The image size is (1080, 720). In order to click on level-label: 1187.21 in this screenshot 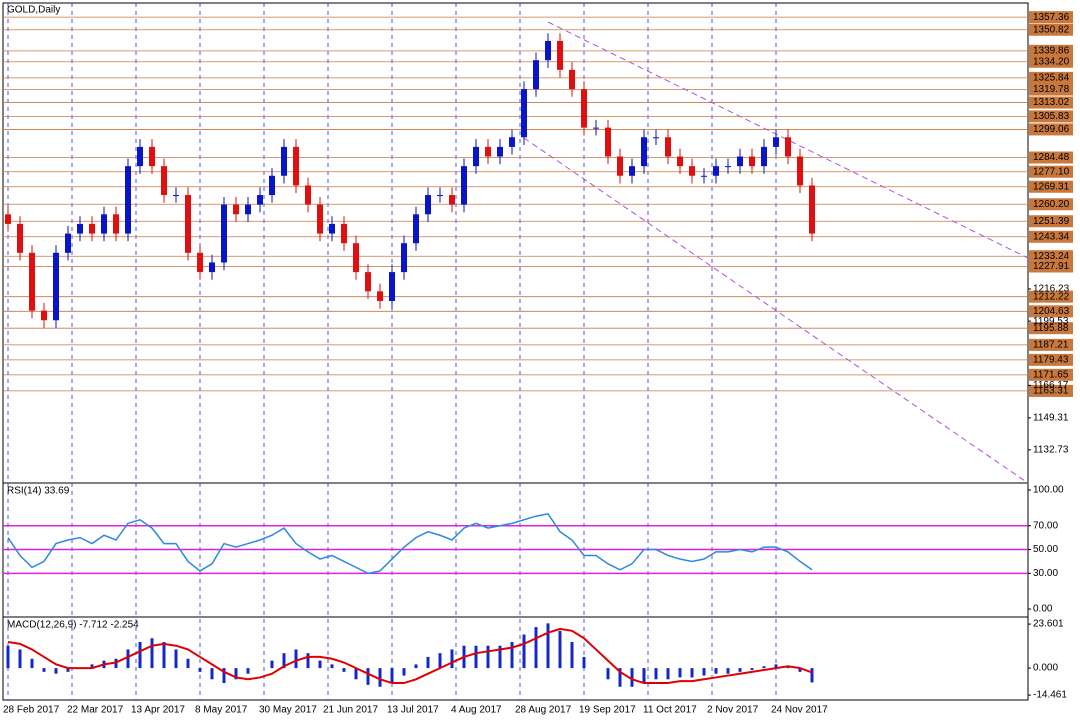, I will do `click(1051, 345)`.